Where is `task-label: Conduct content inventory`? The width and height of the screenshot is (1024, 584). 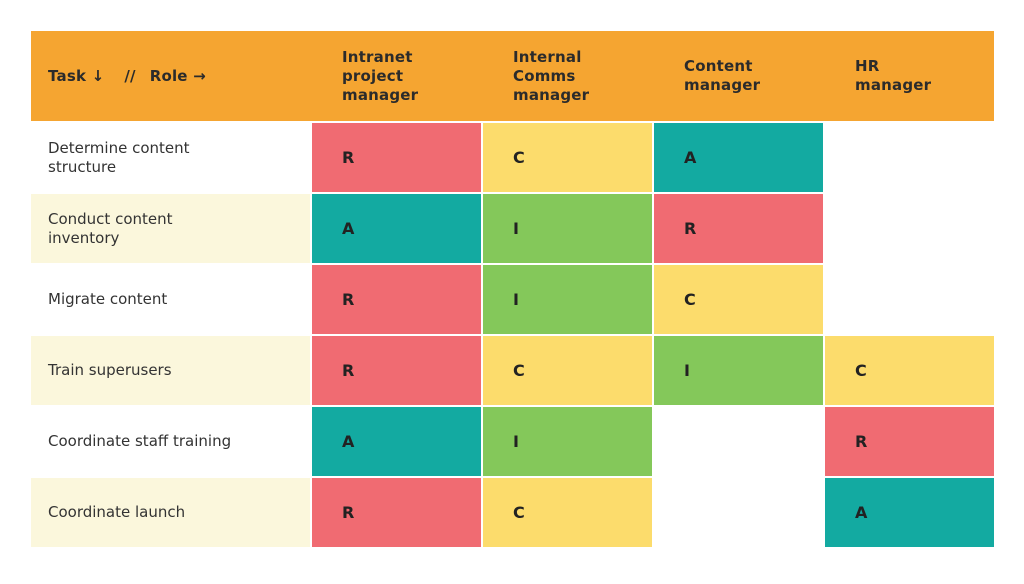
task-label: Conduct content inventory is located at coordinates (170, 228).